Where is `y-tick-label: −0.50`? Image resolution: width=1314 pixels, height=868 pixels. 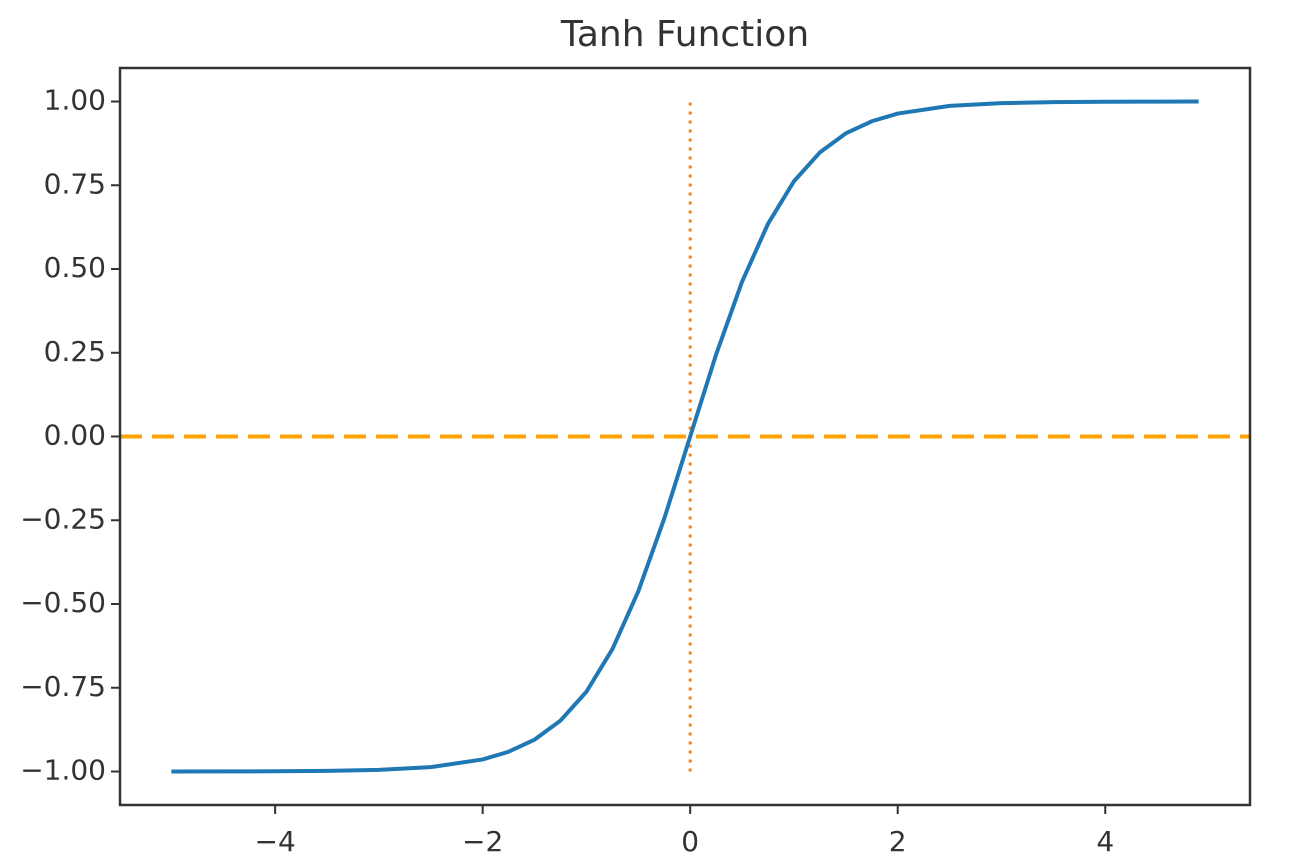 y-tick-label: −0.50 is located at coordinates (63, 602).